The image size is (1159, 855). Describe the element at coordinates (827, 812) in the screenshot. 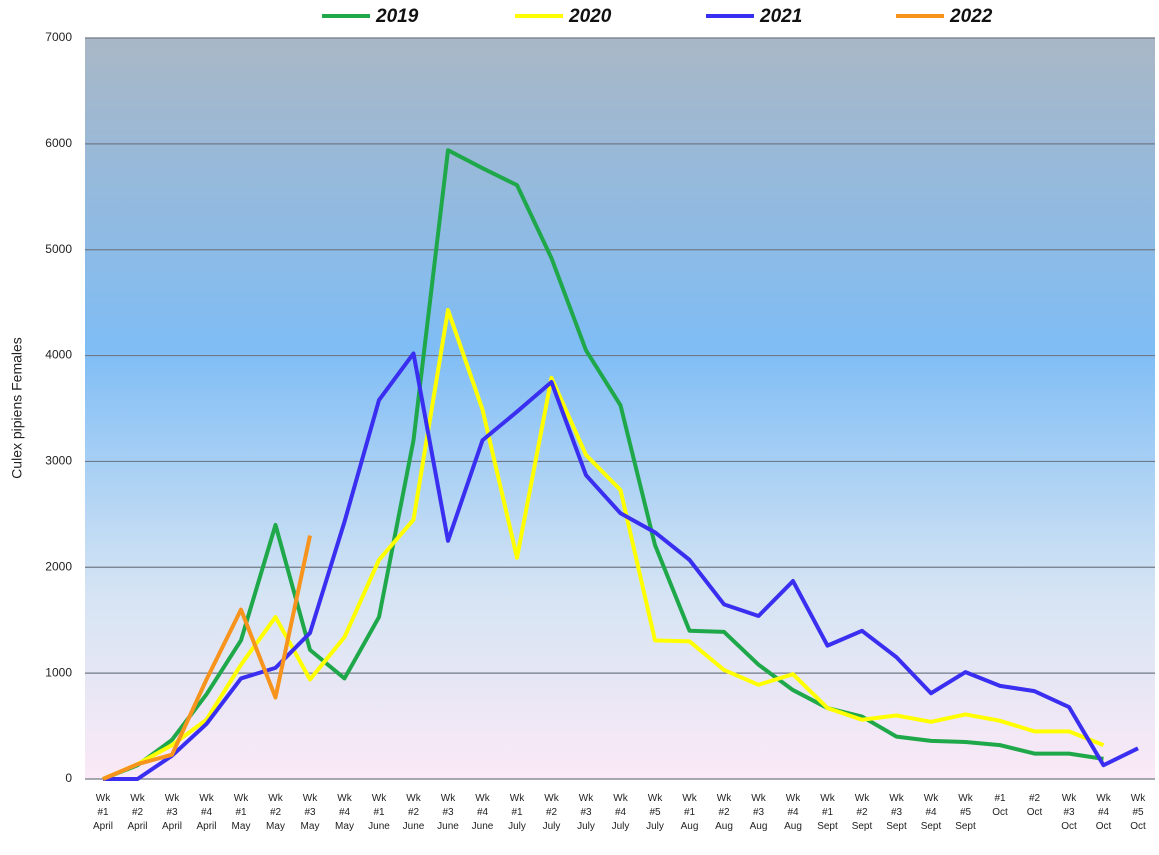

I see `x-tick-label: Wk #1 Sept` at that location.